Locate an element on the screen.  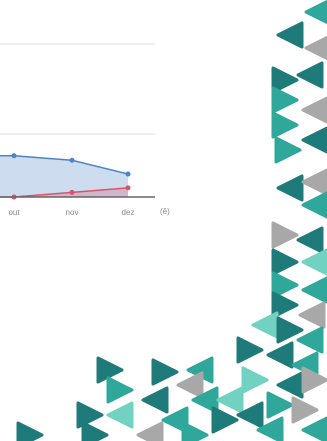
unit-label: (ê) is located at coordinates (165, 211).